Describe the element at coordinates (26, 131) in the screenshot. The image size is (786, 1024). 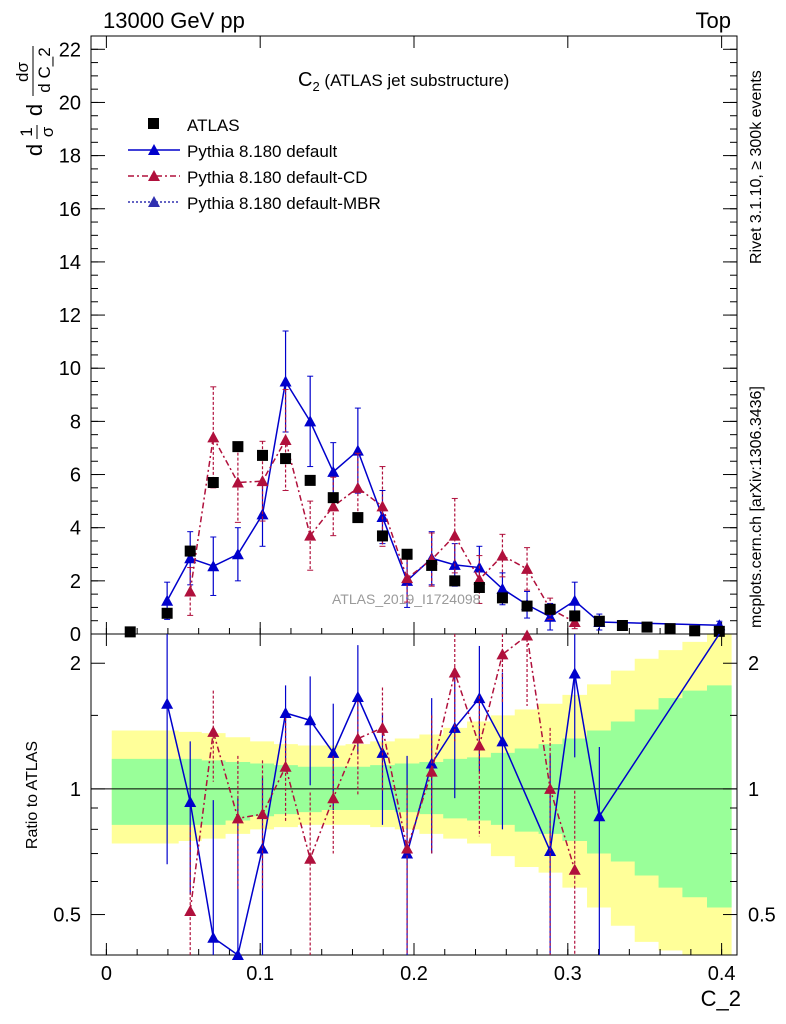
I see `y-label-one: 1` at that location.